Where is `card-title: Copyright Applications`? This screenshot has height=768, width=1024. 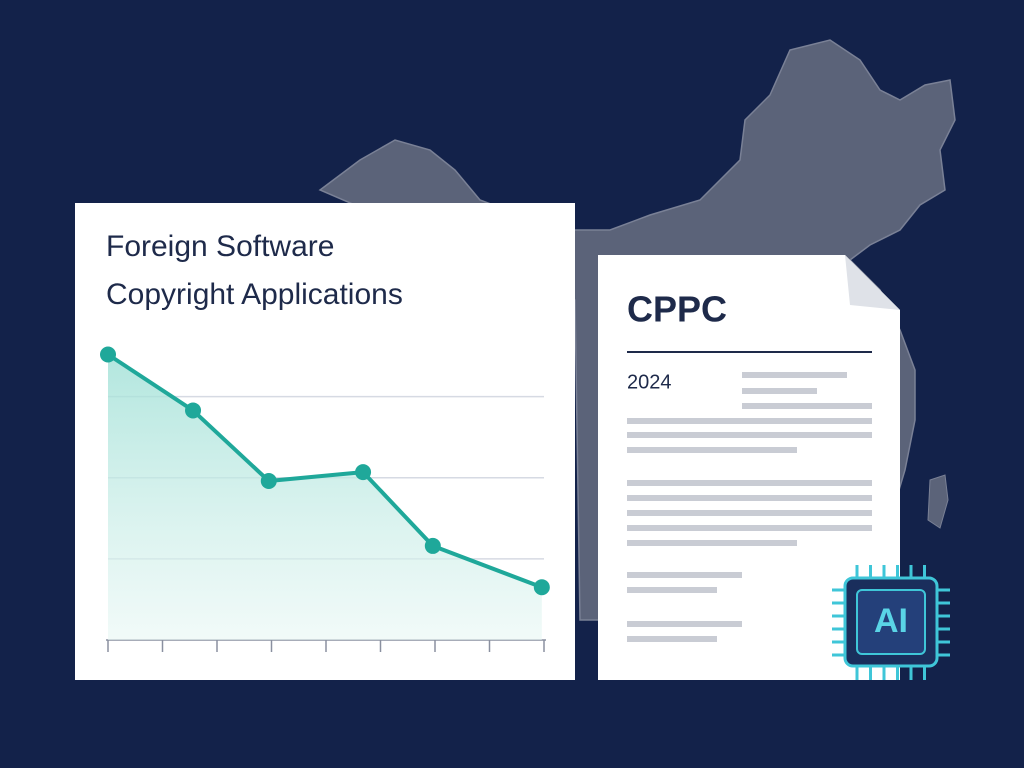 card-title: Copyright Applications is located at coordinates (254, 294).